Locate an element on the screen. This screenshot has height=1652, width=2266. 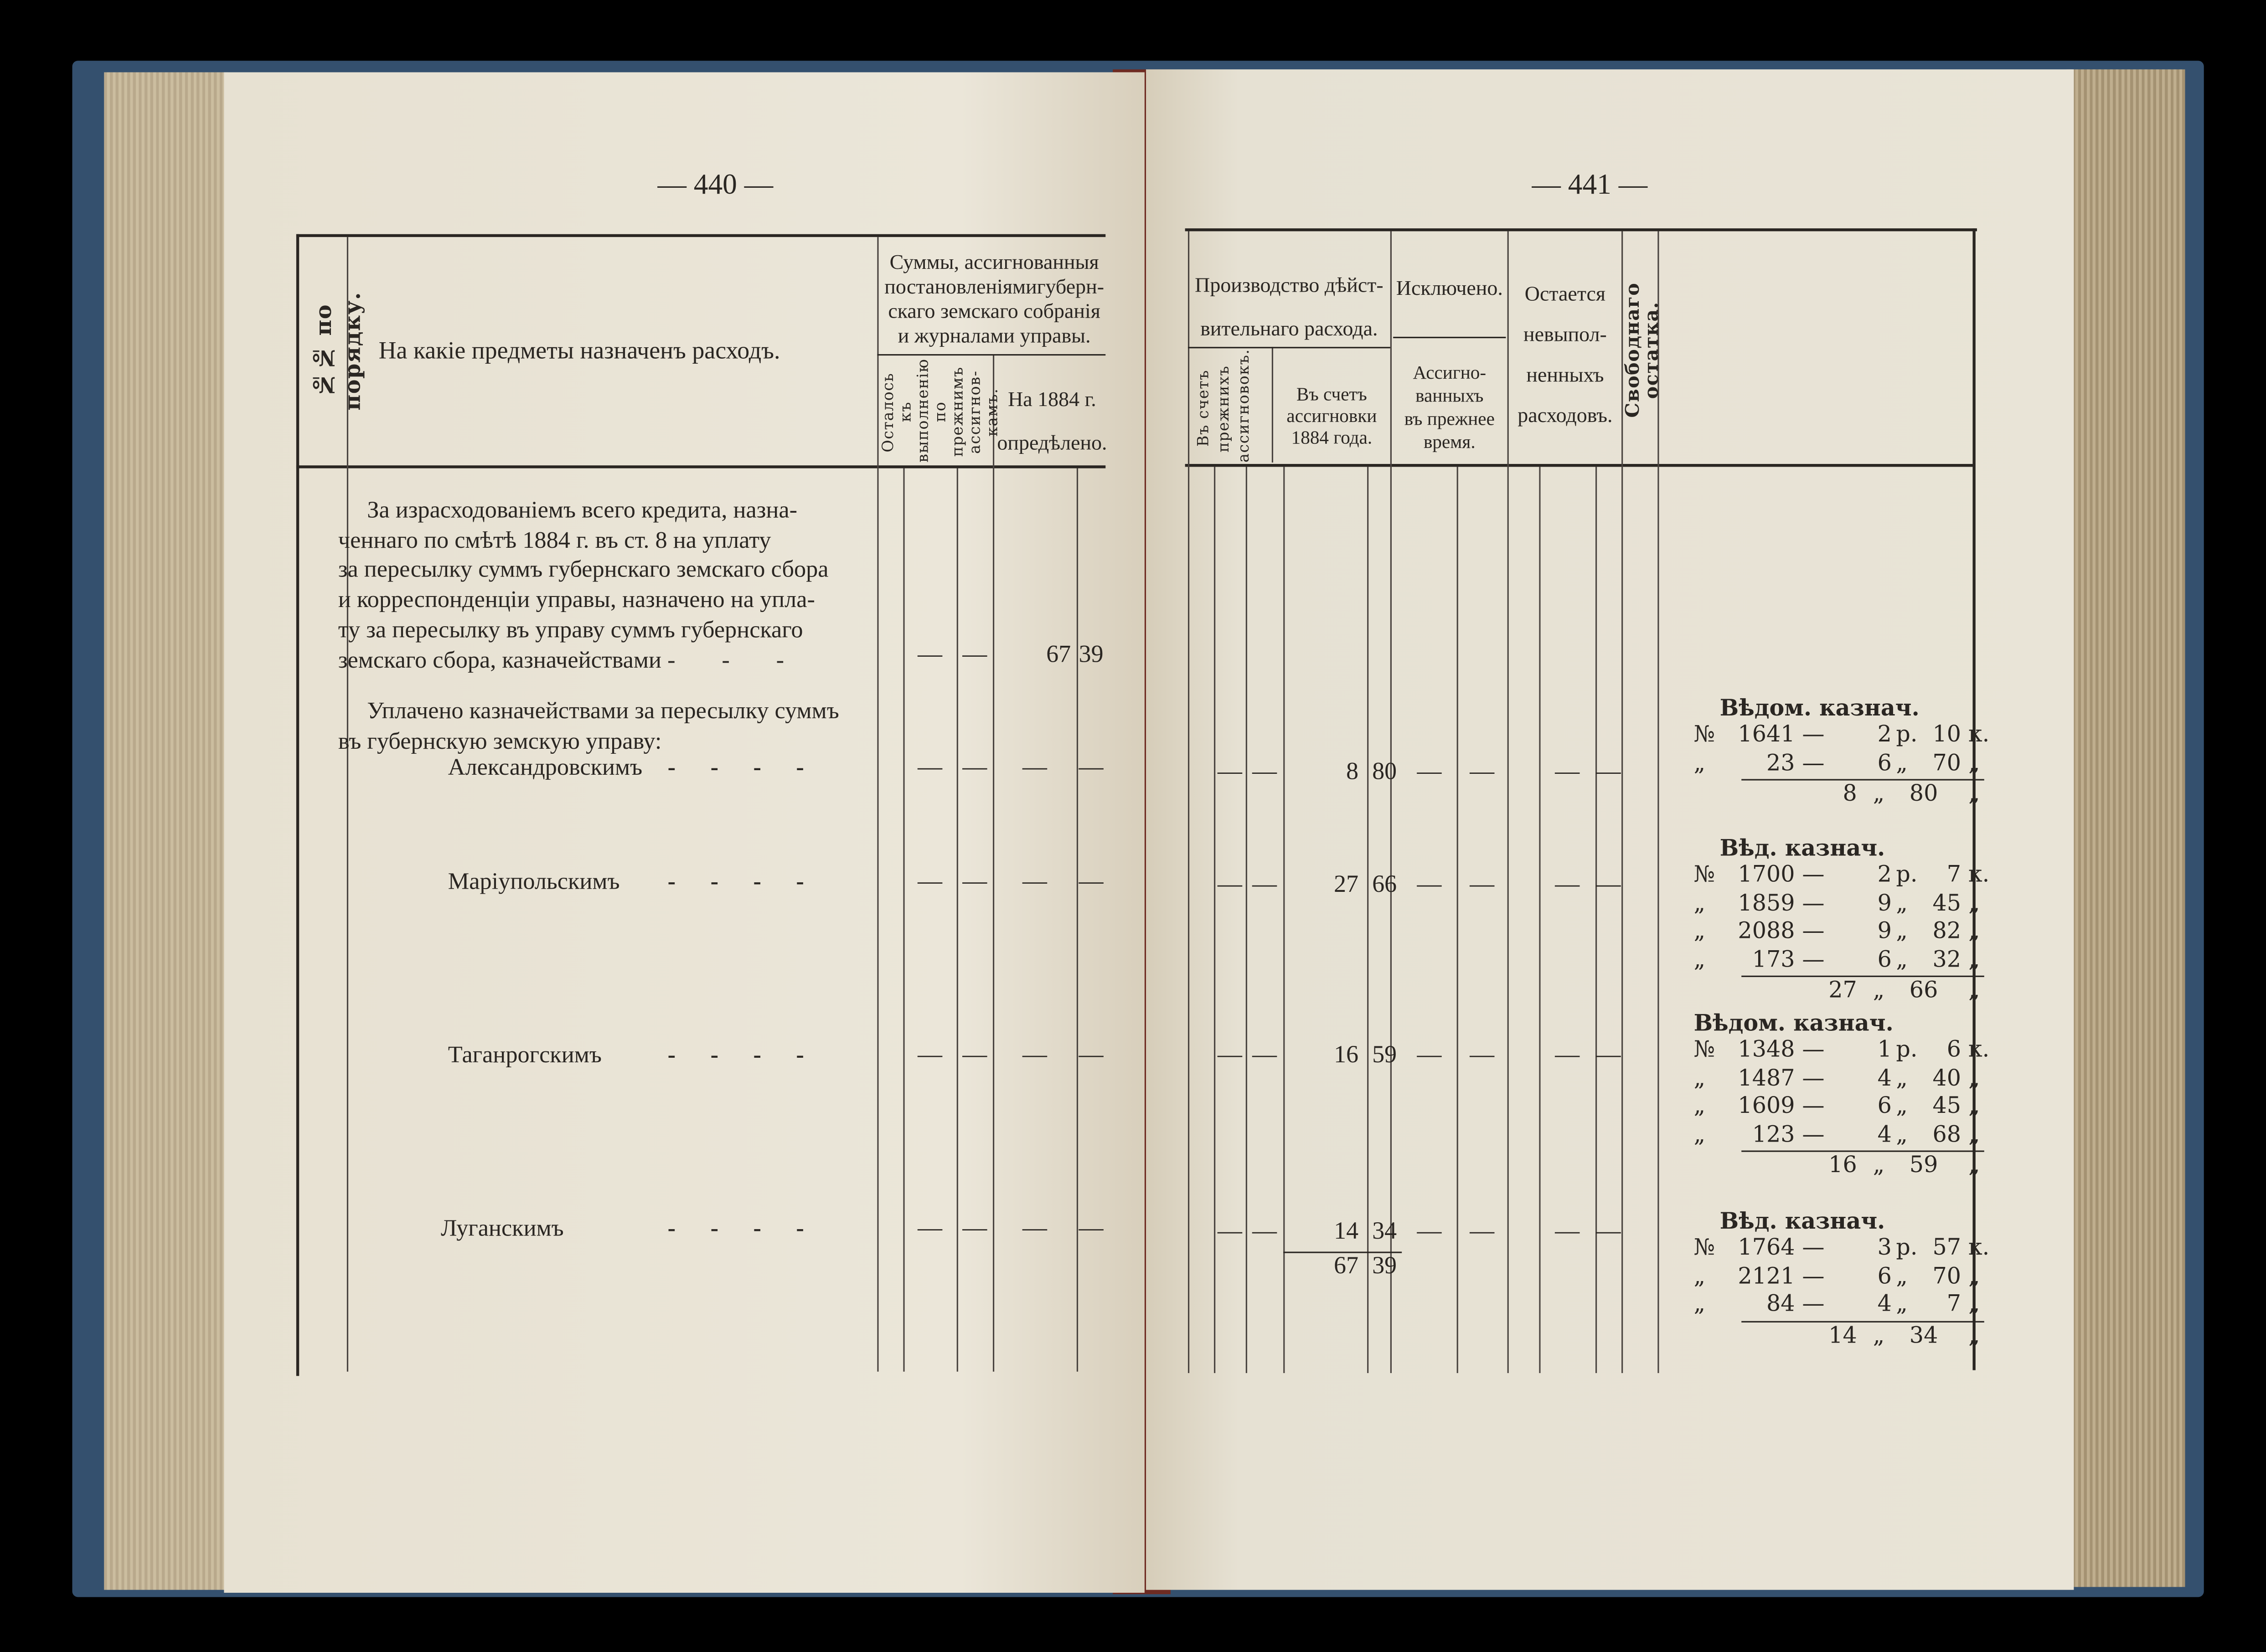
text-span: въ губернскую земскую управу: is located at coordinates (500, 740).